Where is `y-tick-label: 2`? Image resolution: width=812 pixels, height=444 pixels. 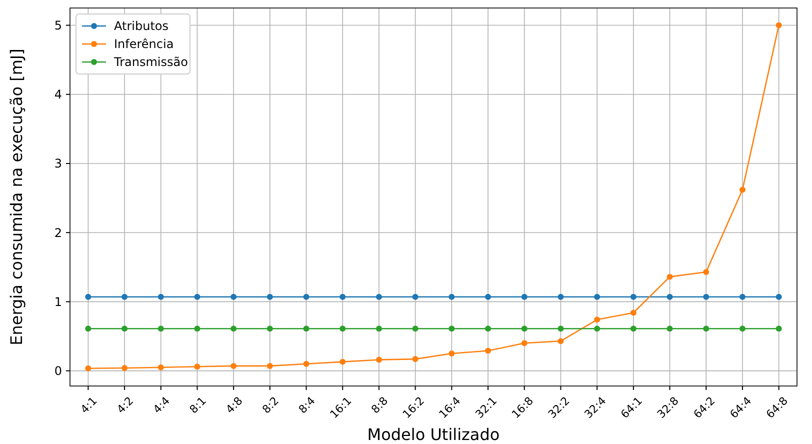
y-tick-label: 2 is located at coordinates (58, 233).